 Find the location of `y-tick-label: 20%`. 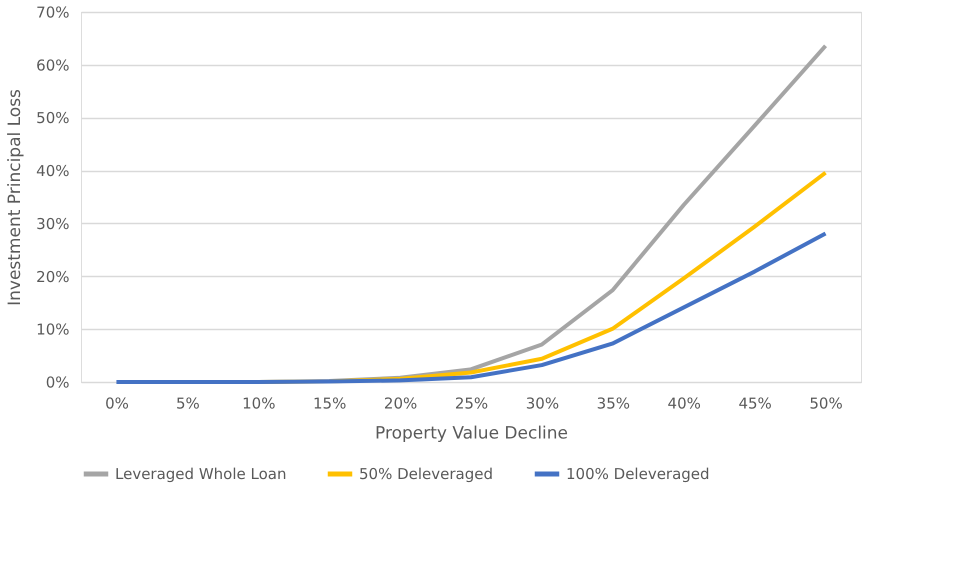

y-tick-label: 20% is located at coordinates (53, 277).